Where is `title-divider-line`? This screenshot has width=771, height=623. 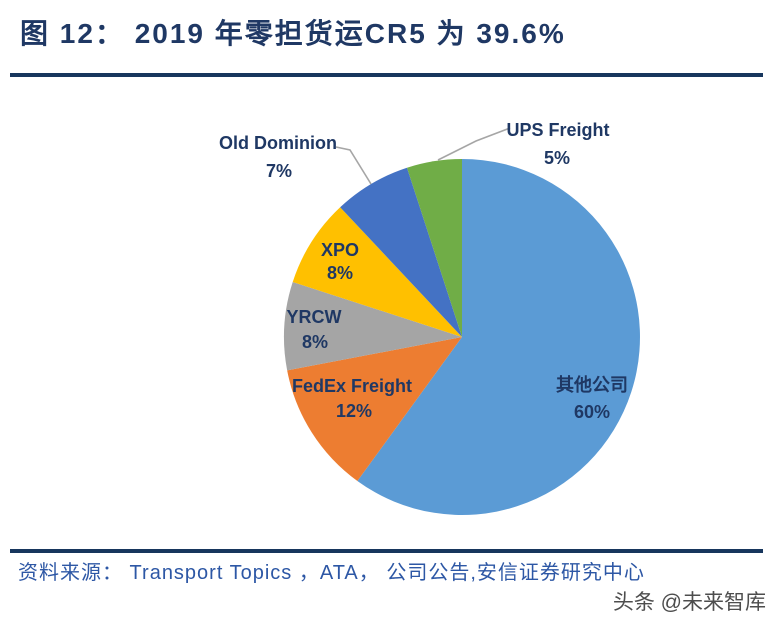
title-divider-line is located at coordinates (386, 75).